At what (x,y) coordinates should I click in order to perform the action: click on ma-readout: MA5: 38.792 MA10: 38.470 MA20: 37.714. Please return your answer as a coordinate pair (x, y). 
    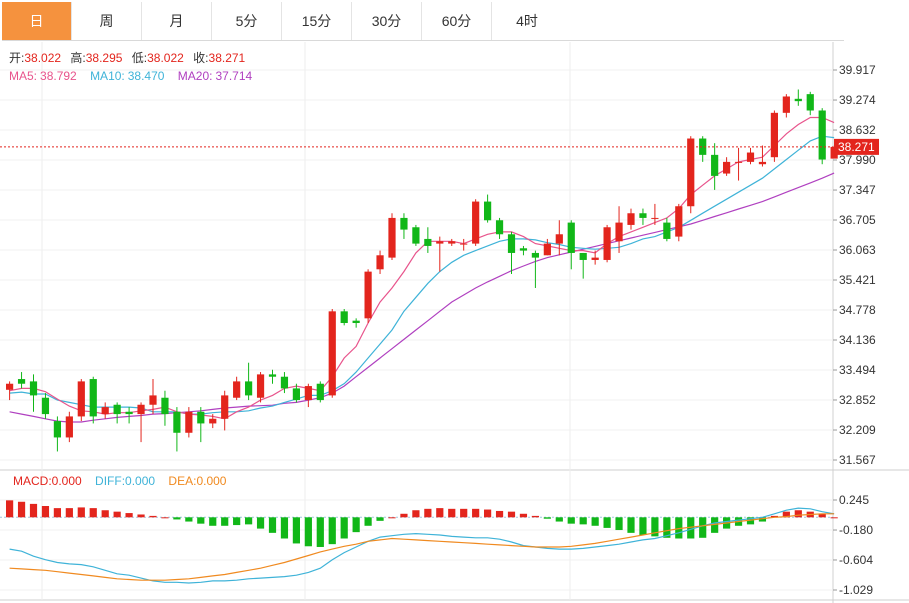
    Looking at the image, I should click on (131, 76).